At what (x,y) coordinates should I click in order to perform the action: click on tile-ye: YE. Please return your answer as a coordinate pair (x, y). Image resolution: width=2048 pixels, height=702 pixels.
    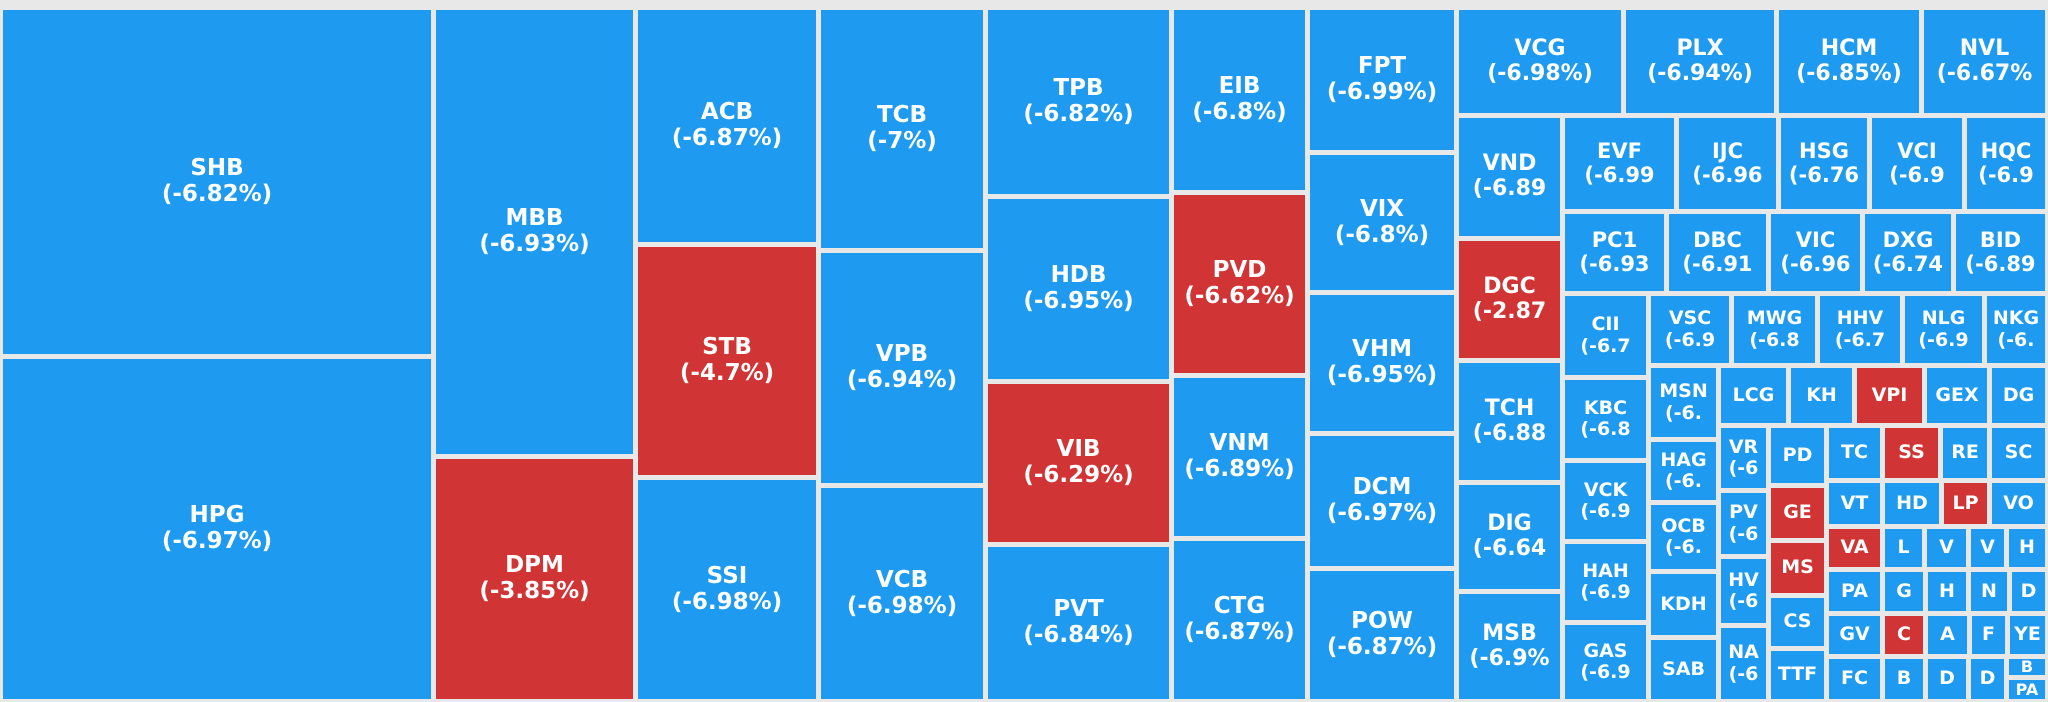
    Looking at the image, I should click on (2027, 635).